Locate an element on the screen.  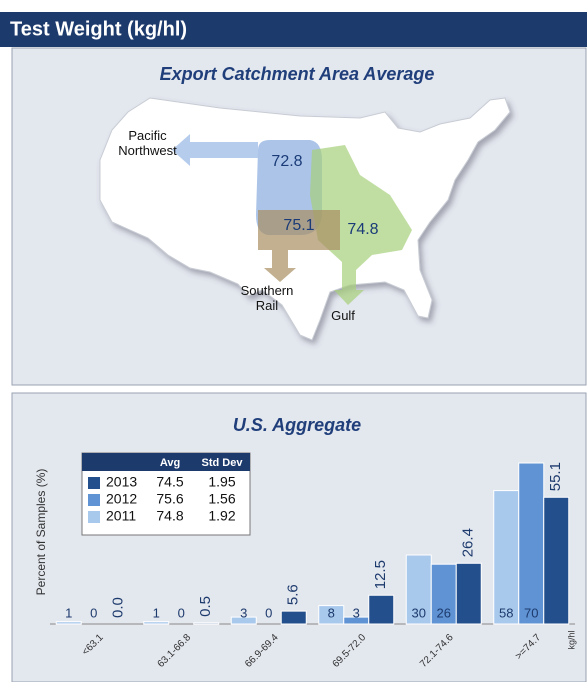
legend-avg: 74.5 is located at coordinates (169, 482).